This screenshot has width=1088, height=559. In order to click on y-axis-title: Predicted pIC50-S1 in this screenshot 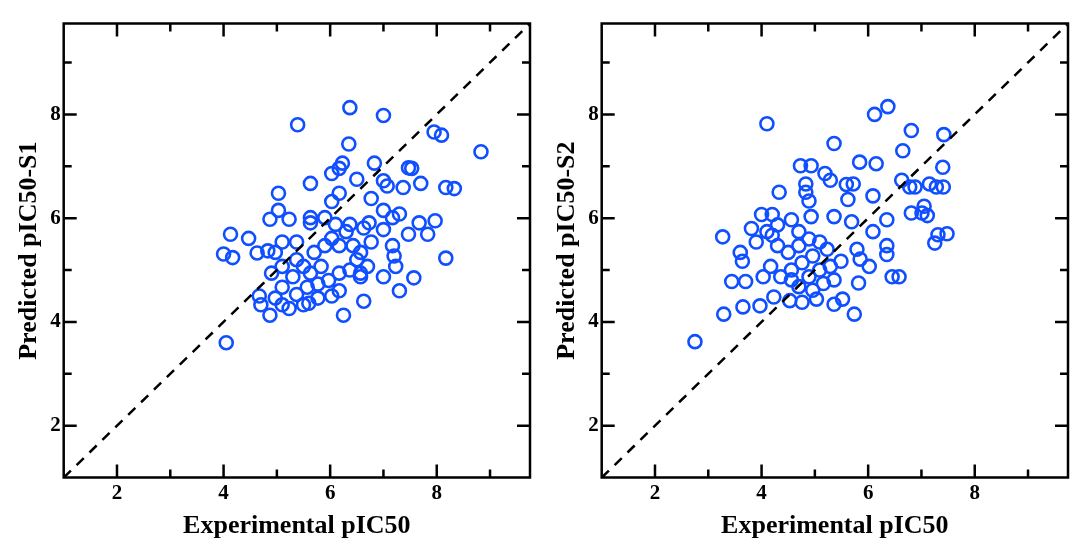, I will do `click(28, 250)`.